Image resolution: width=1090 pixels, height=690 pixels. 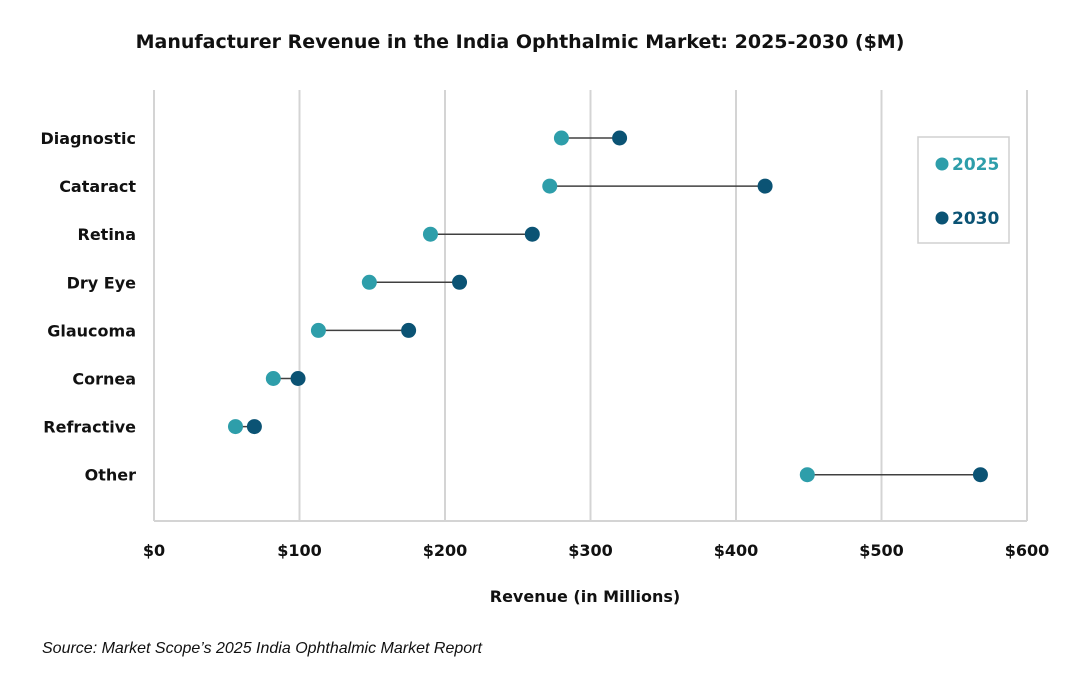 I want to click on legend-marker-2030, so click(x=942, y=218).